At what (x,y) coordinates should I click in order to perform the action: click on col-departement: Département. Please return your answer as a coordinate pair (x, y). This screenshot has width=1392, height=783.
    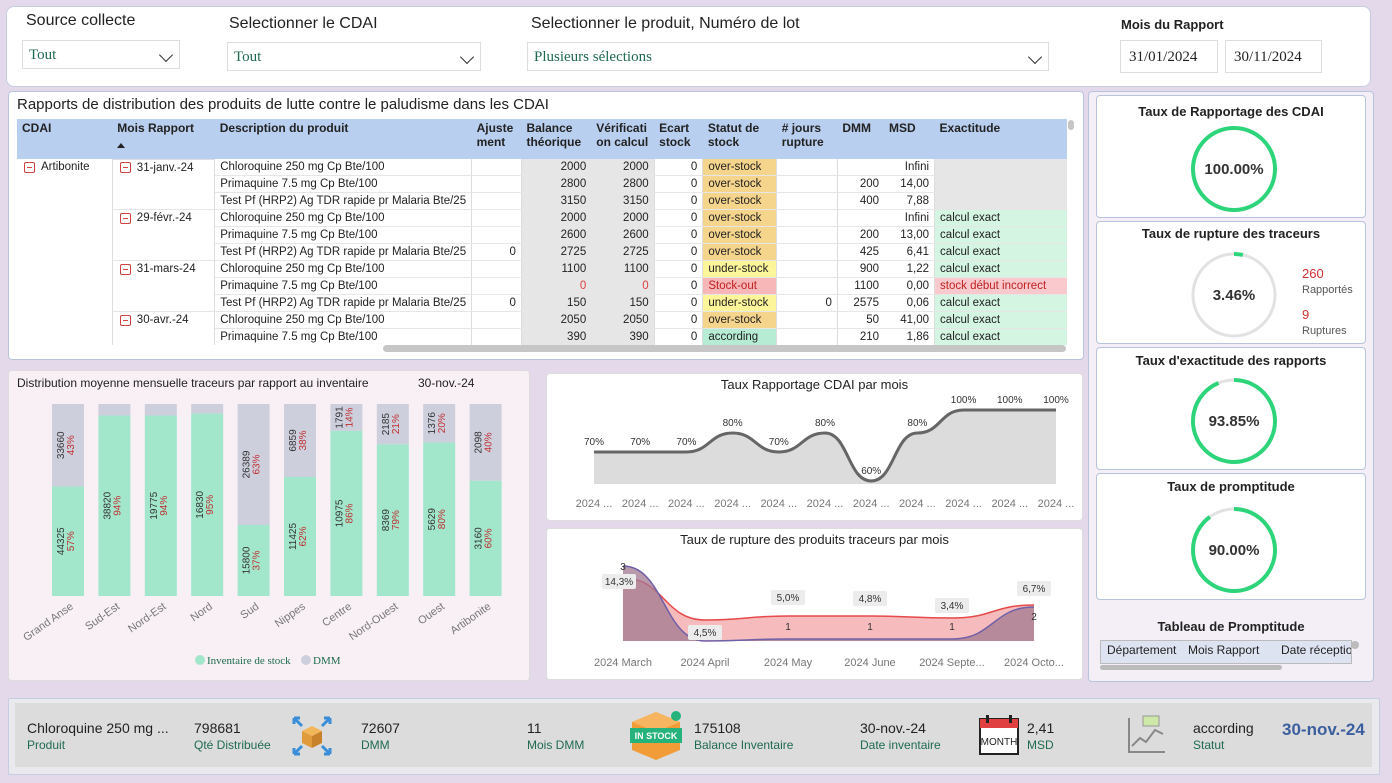
    Looking at the image, I should click on (1142, 650).